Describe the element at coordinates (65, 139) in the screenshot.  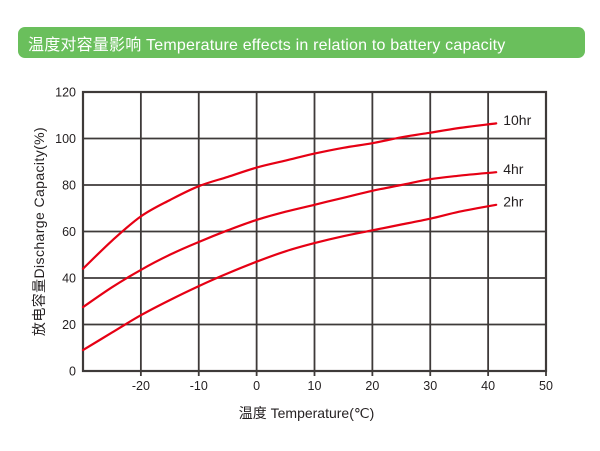
I see `y-tick-label: 100` at that location.